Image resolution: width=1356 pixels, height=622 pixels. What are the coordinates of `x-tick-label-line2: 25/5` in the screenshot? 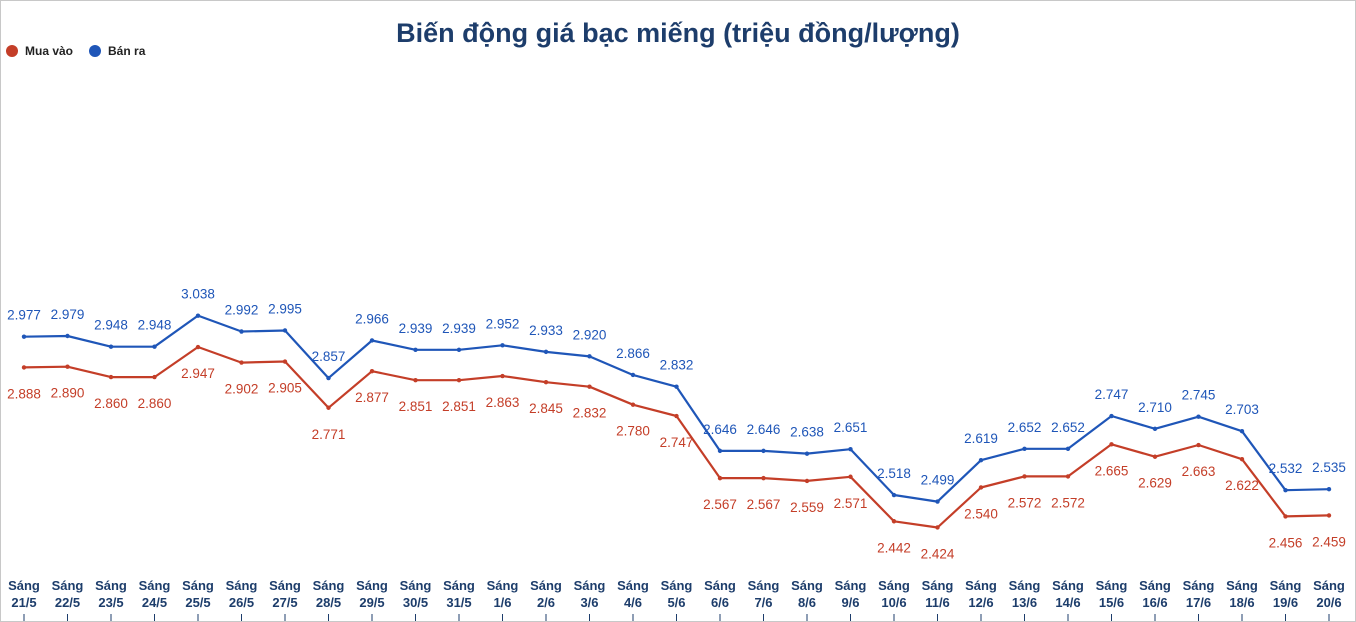 It's located at (197, 602).